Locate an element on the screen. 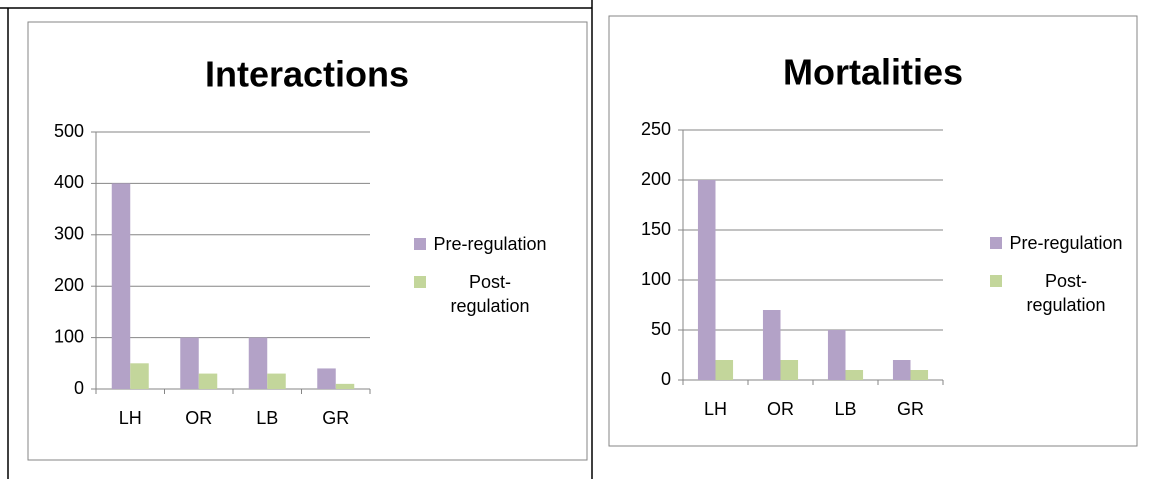 The width and height of the screenshot is (1160, 479). y-tick-label: 50 is located at coordinates (661, 329).